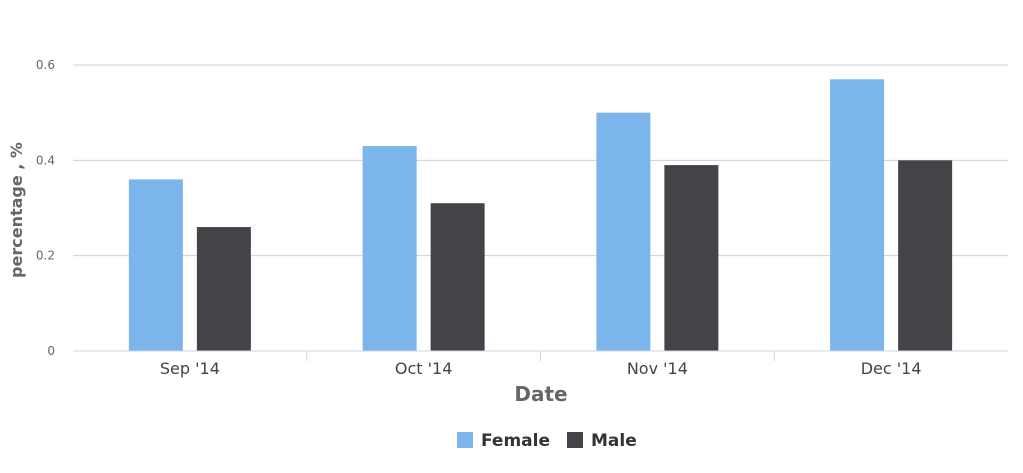 The width and height of the screenshot is (1023, 473). Describe the element at coordinates (45, 160) in the screenshot. I see `y-tick-label: 0.4` at that location.